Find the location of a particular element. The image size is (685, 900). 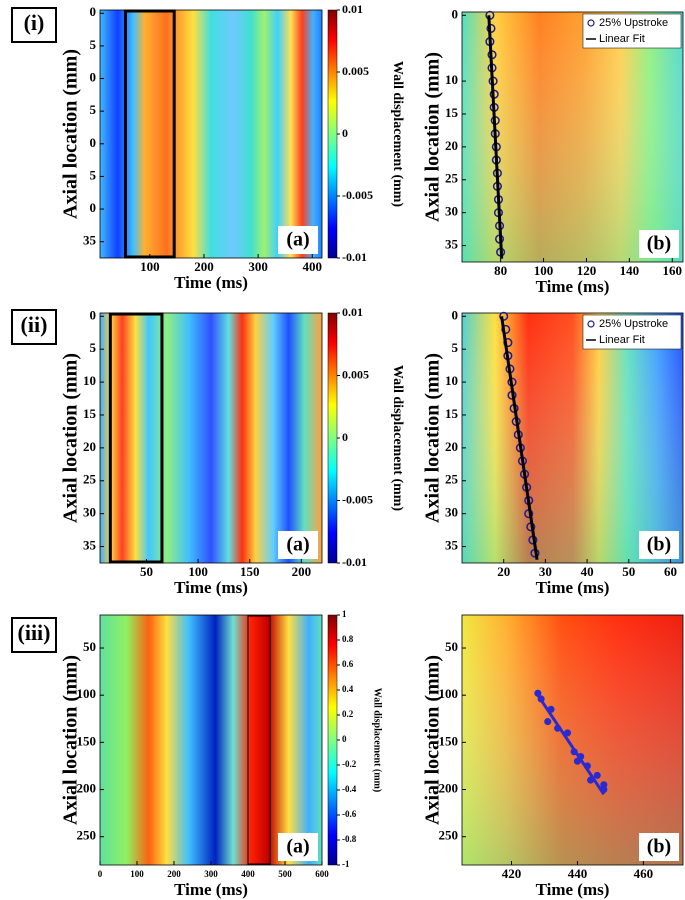

colorbar-tick-label: -1 is located at coordinates (346, 864).